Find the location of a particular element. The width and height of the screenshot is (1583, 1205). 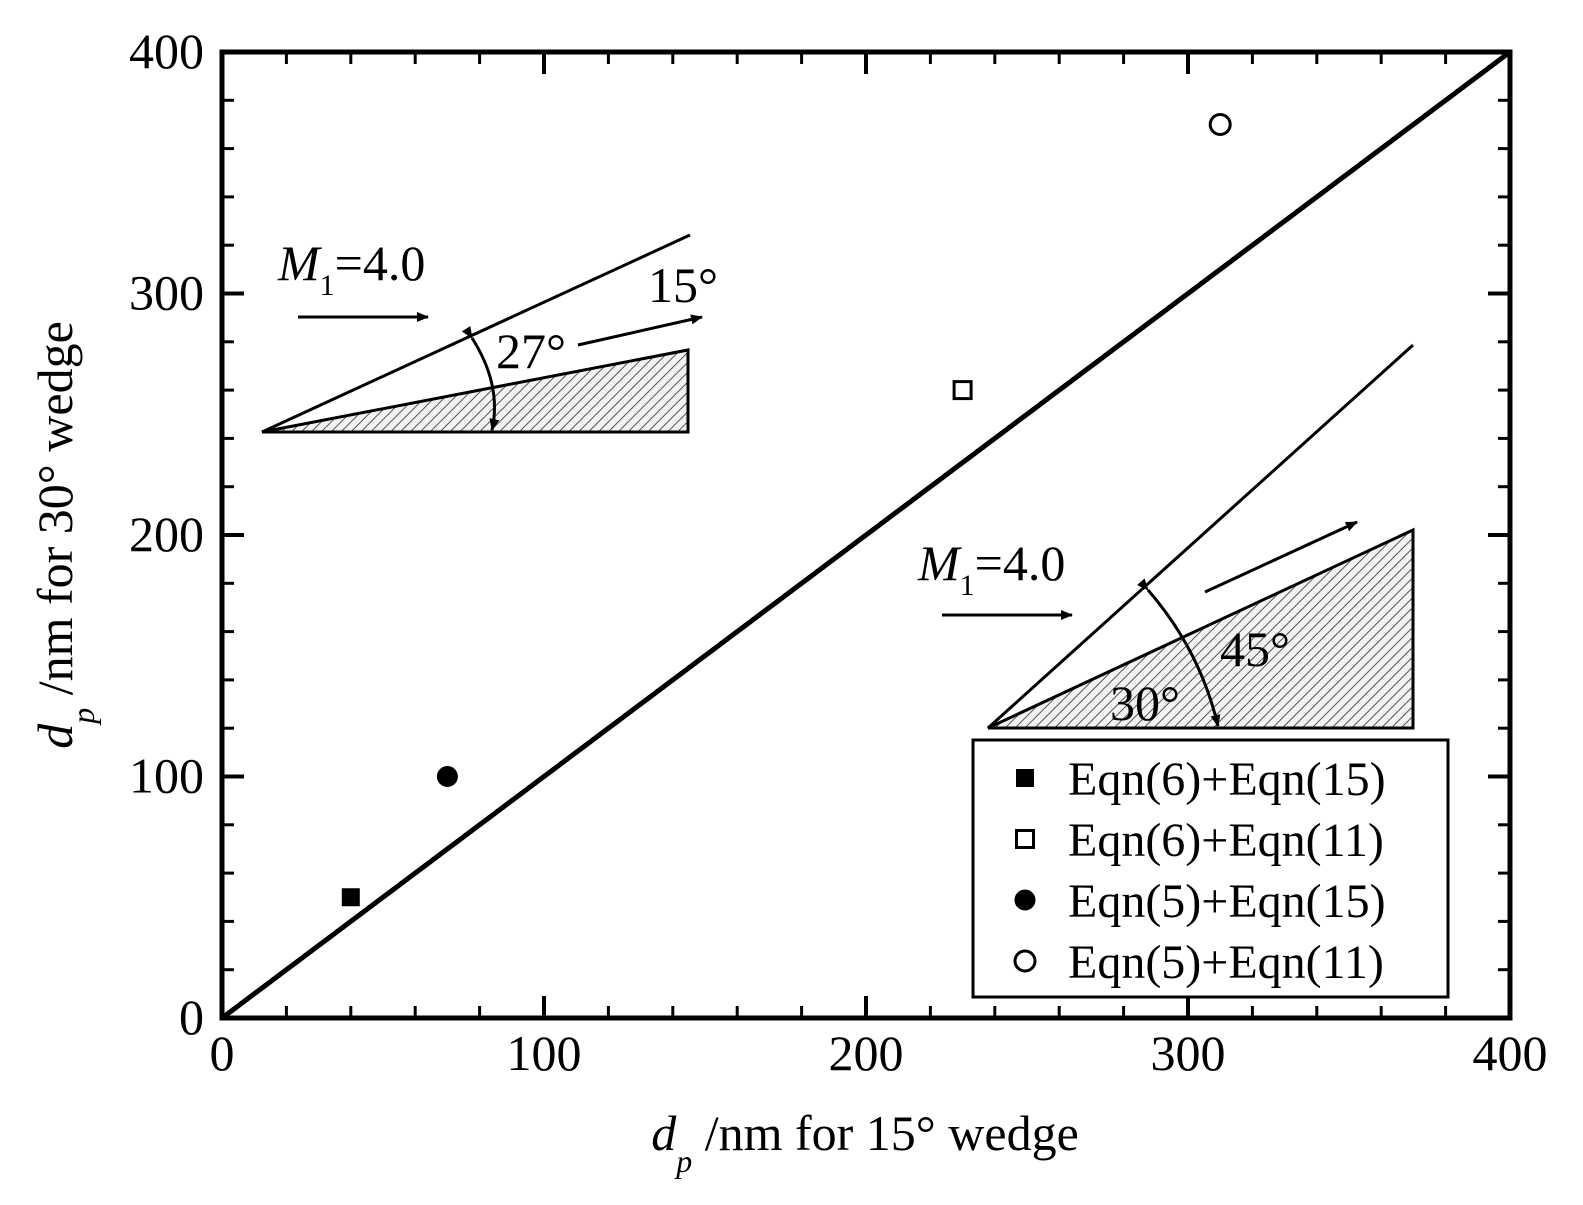

mach-var-30: M is located at coordinates (939, 563).